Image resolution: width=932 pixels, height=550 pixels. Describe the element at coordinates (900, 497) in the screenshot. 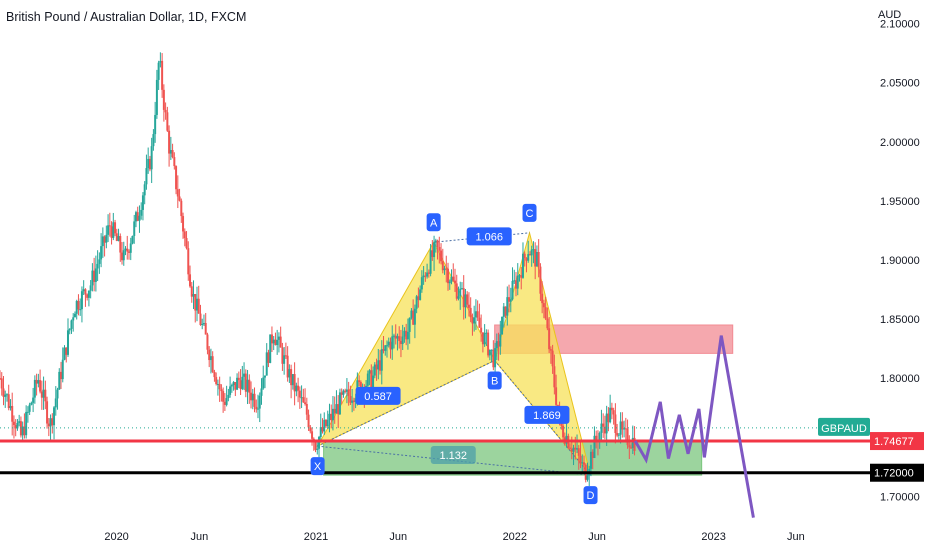

I see `y-tick-label: 1.70000` at that location.